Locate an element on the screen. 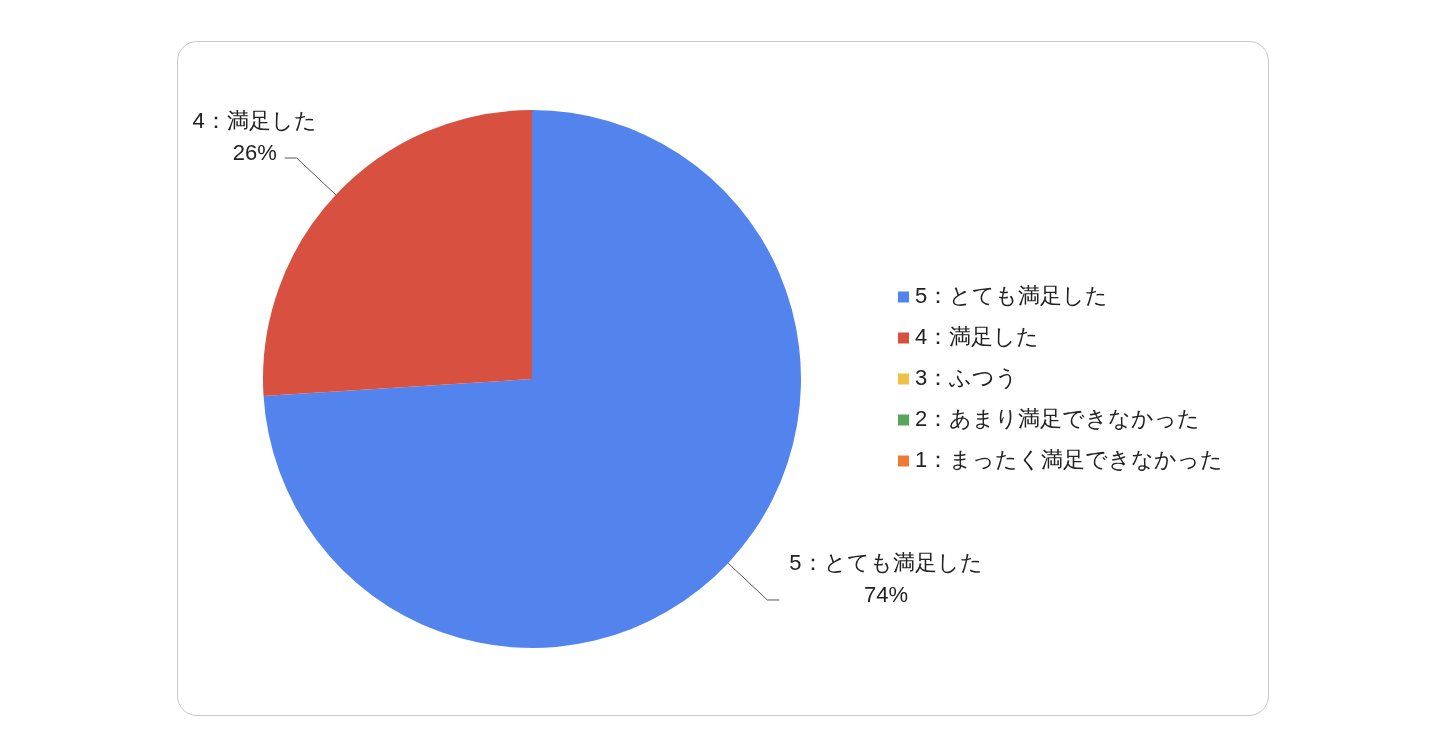  legend-label: 5：とても満足した is located at coordinates (1012, 296).